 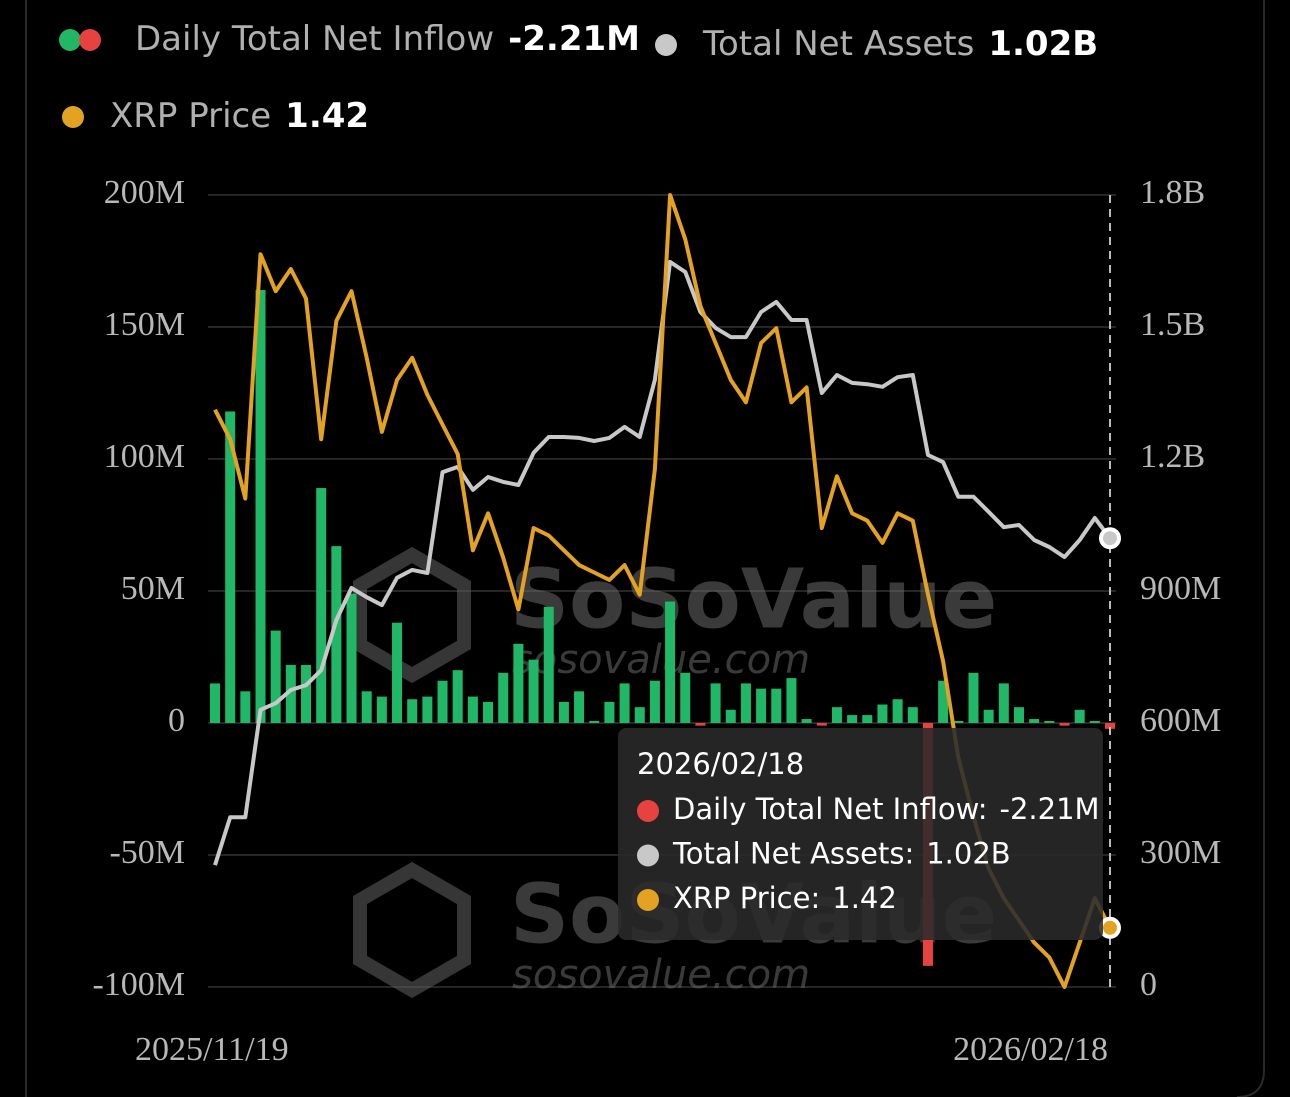 I want to click on y2-tick-label: 300M, so click(x=1180, y=852).